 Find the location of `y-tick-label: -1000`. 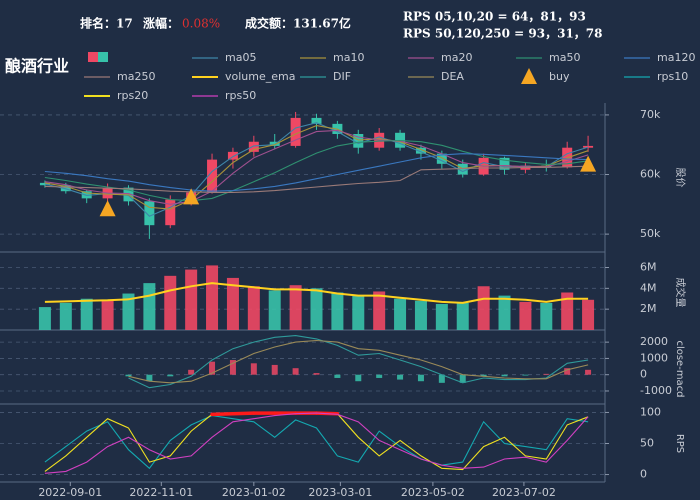

y-tick-label: -1000 is located at coordinates (656, 390).